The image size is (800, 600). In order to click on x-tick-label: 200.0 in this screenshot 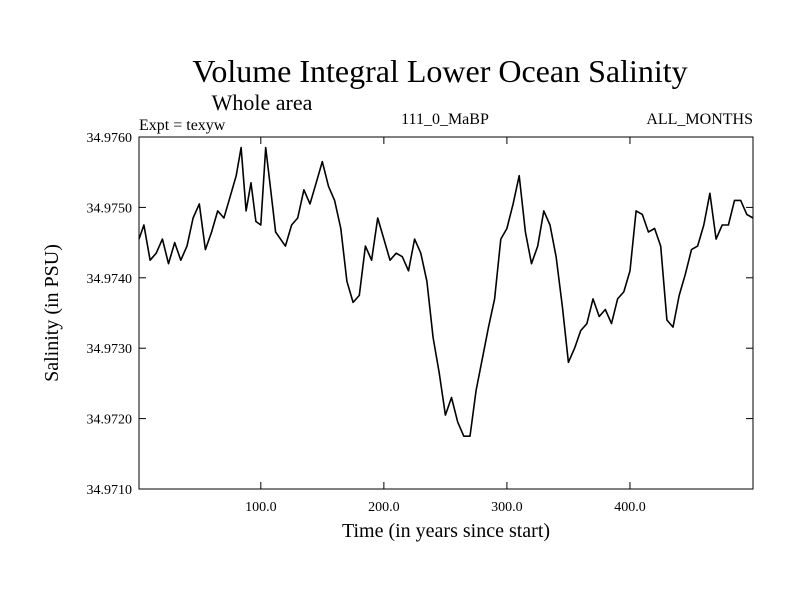, I will do `click(384, 507)`.